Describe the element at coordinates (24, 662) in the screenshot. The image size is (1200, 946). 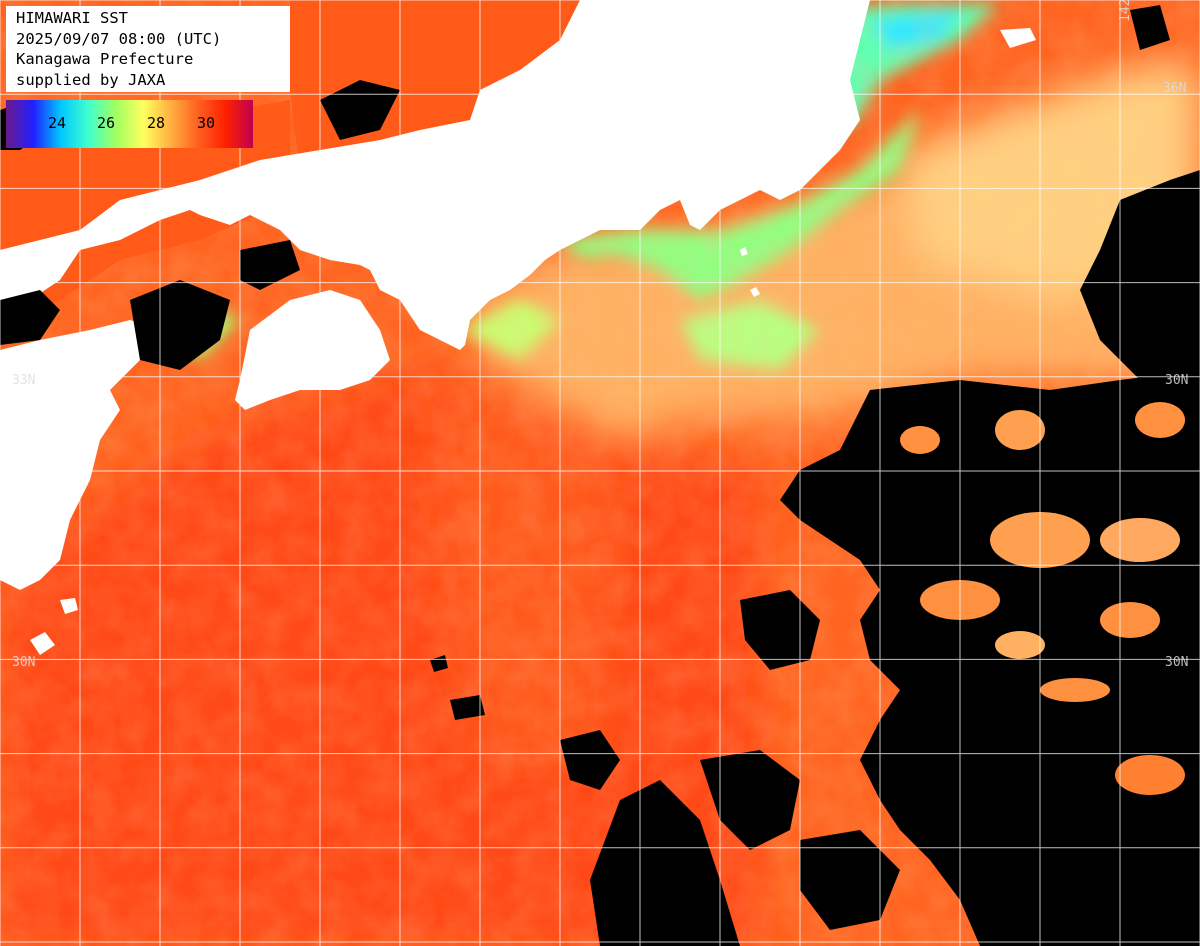
I see `lat-label-30n-left: 30N` at that location.